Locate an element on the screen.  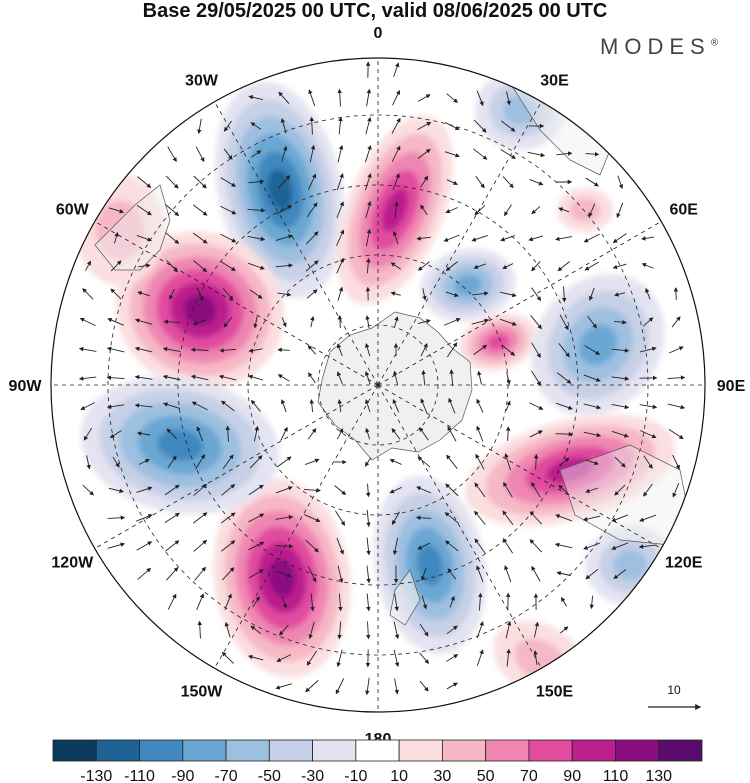
longitude-label: 30E is located at coordinates (554, 80).